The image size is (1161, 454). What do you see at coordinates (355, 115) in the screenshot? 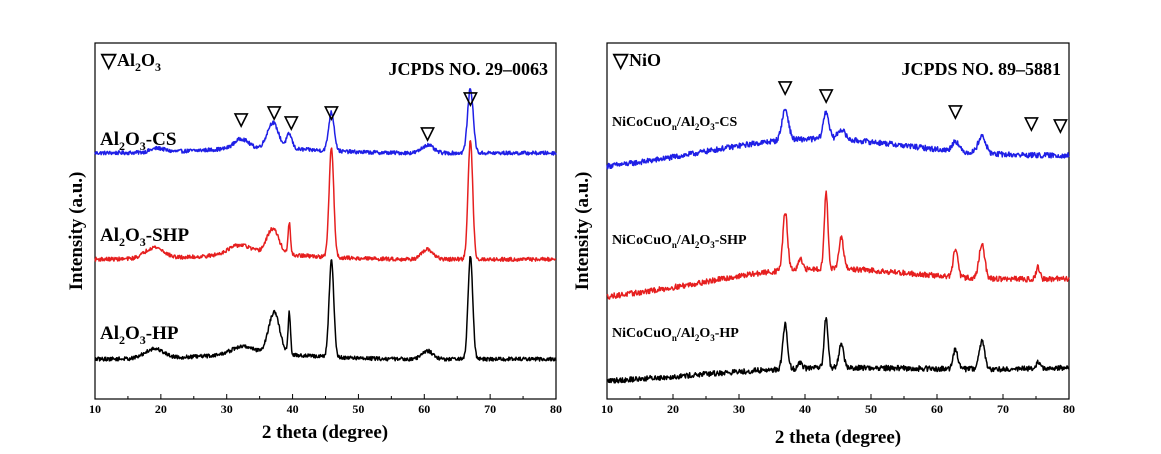
I see `peak-markers: ▽ ▽ ▽ ▽▽▽` at bounding box center [355, 115].